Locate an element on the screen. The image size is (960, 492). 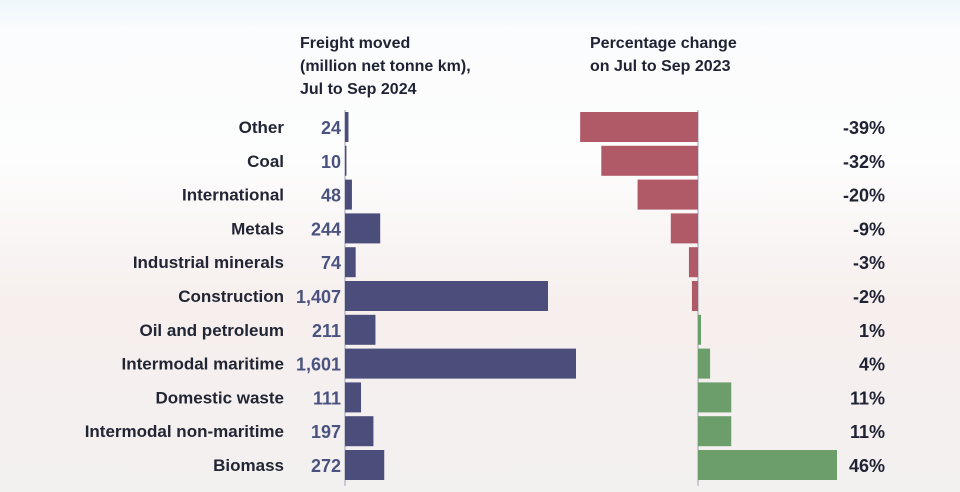
change-value-label: -2% is located at coordinates (869, 297).